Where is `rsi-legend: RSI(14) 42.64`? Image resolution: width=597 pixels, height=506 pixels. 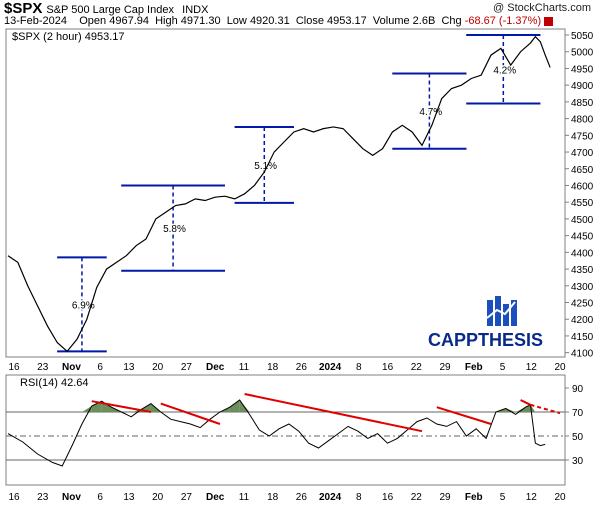
rsi-legend: RSI(14) 42.64 is located at coordinates (54, 383).